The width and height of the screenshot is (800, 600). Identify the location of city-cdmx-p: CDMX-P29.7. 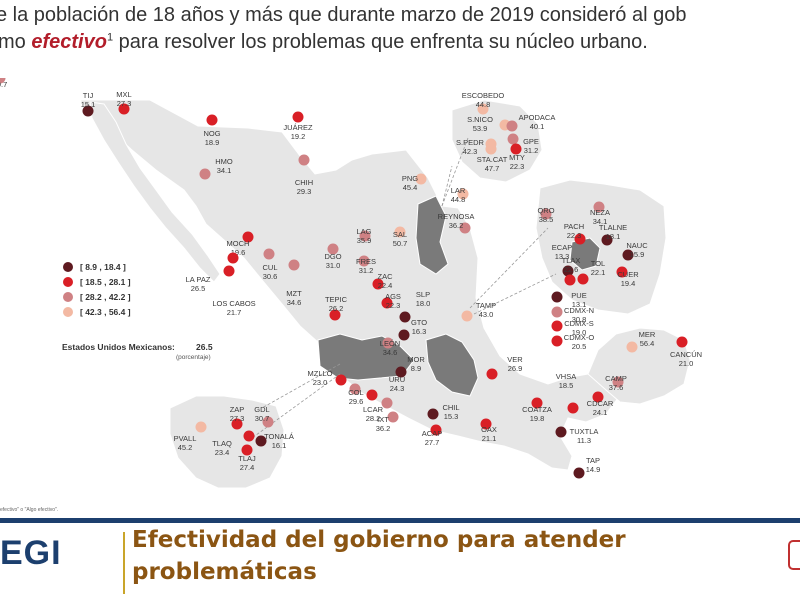
(7, 83).